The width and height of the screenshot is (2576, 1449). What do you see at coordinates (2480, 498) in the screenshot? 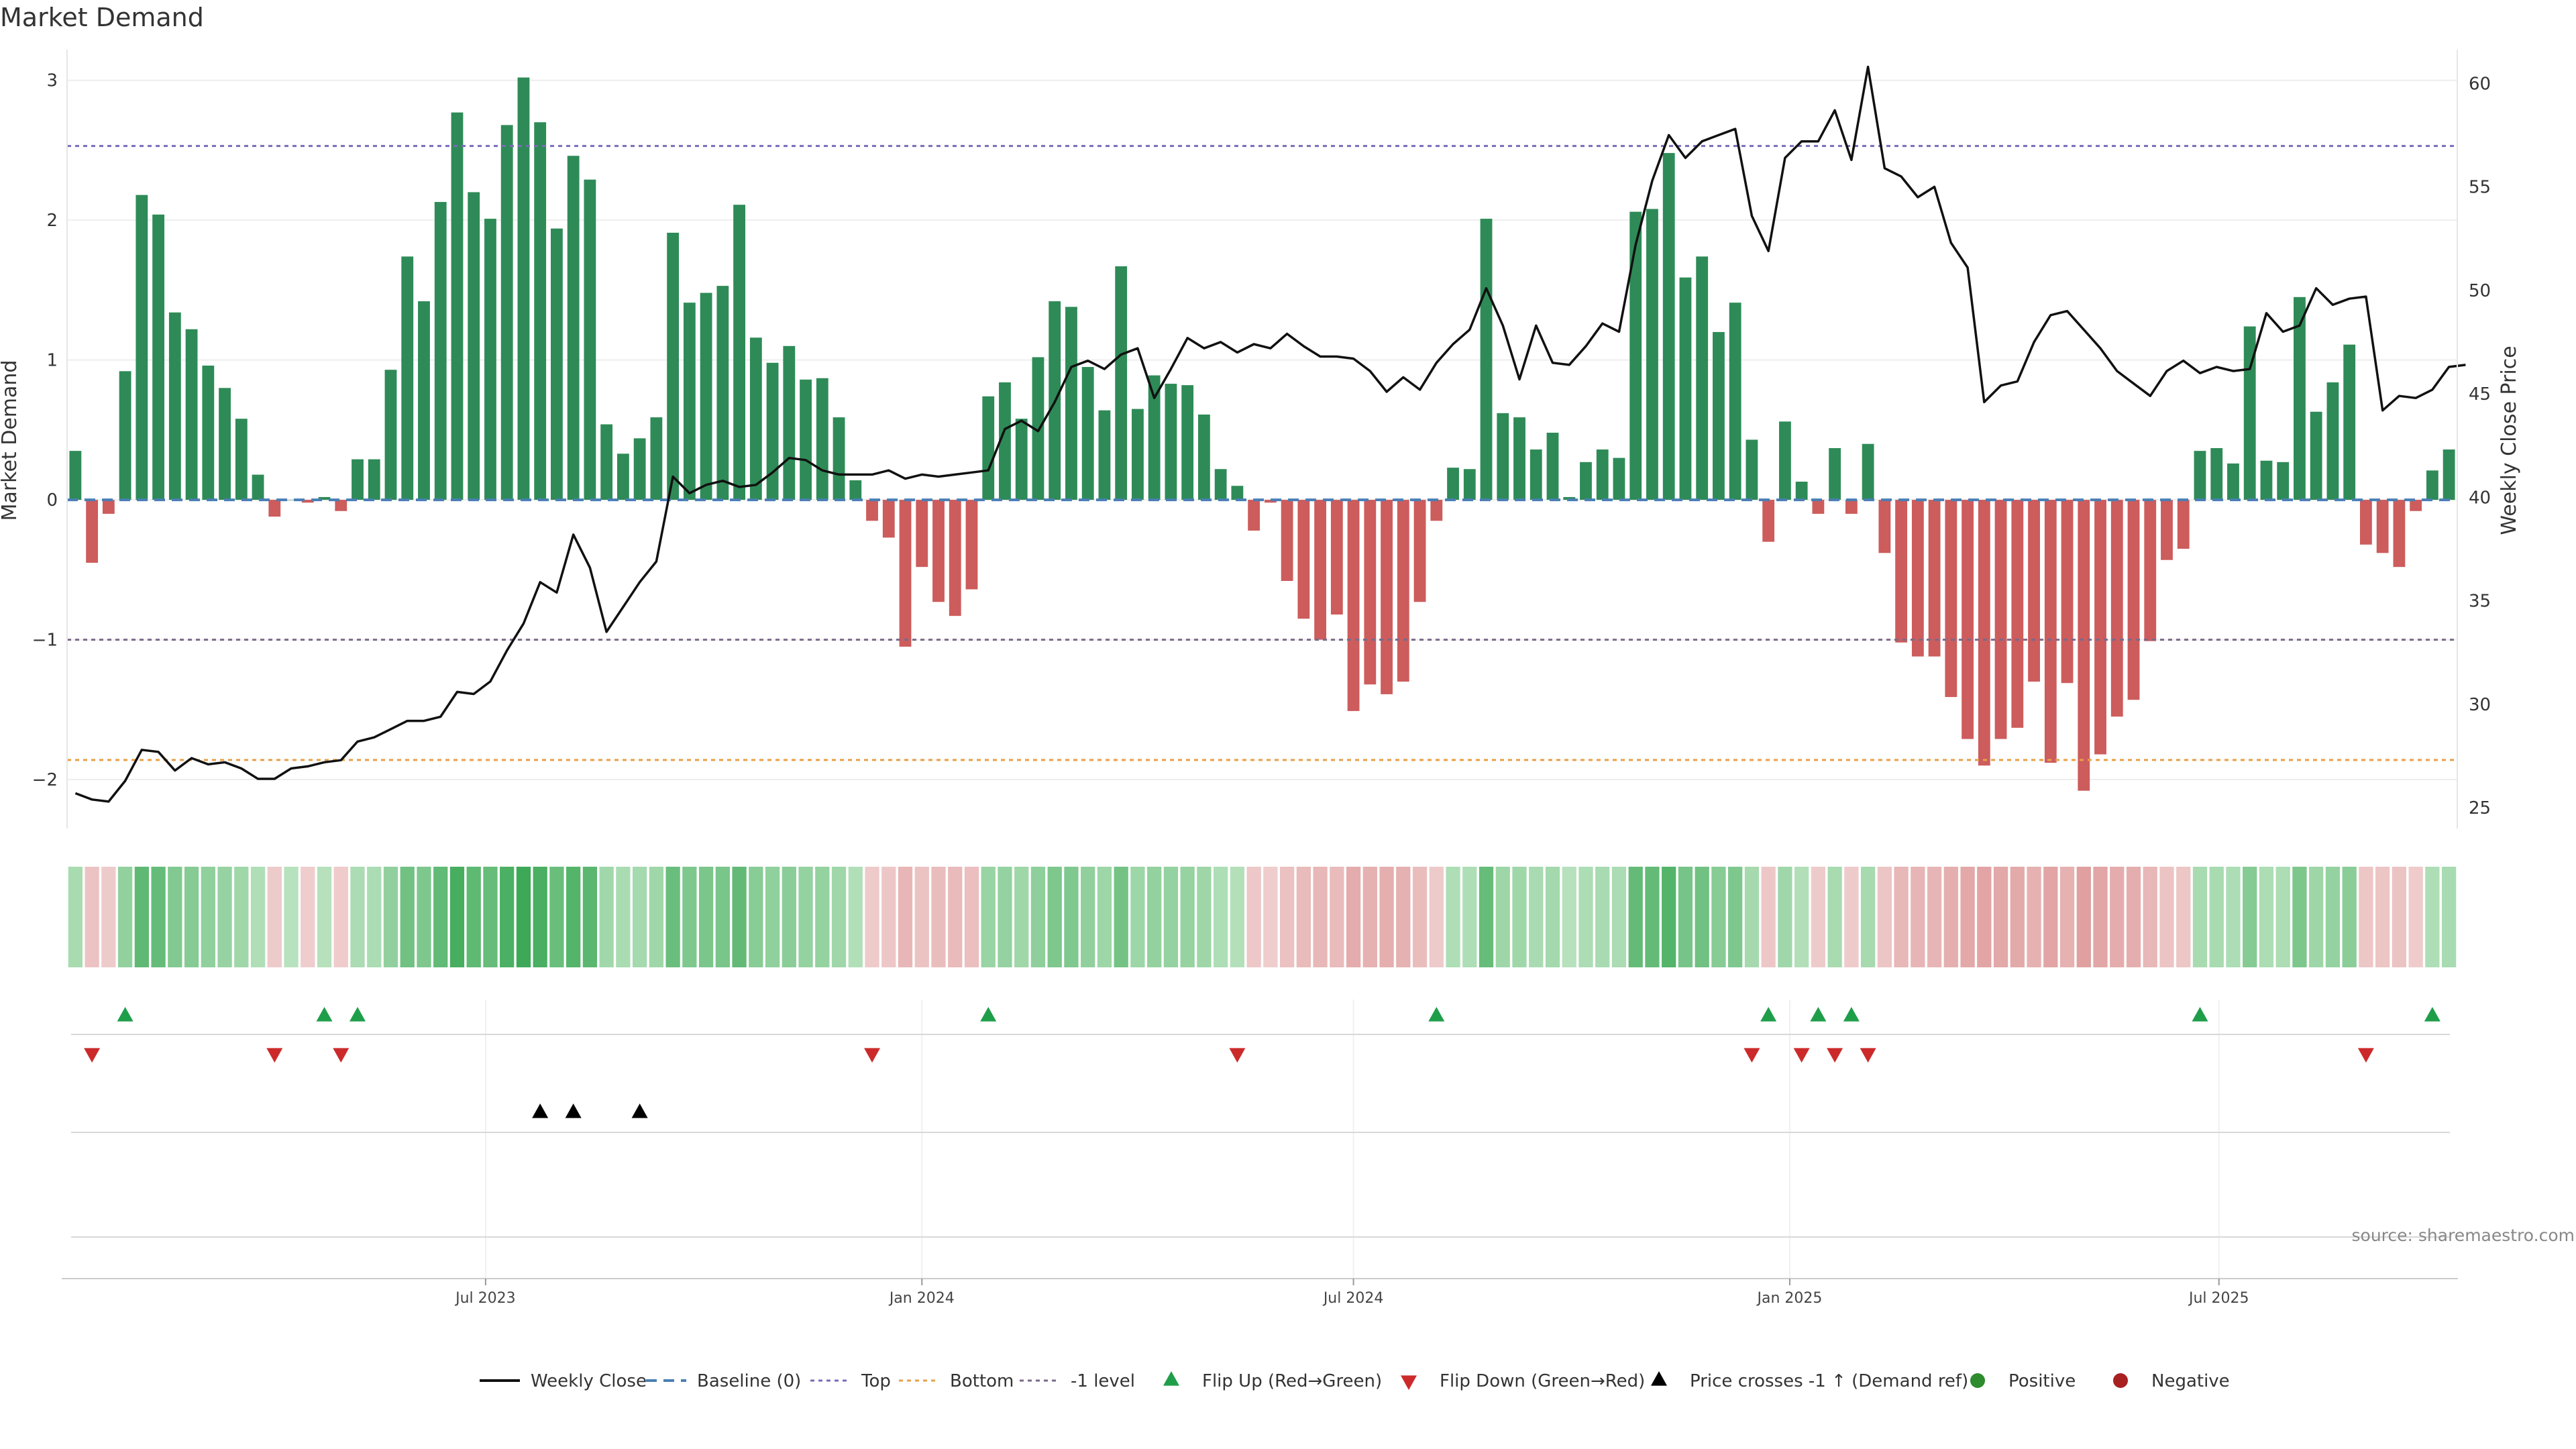
I see `y2-tick-label: 40` at bounding box center [2480, 498].